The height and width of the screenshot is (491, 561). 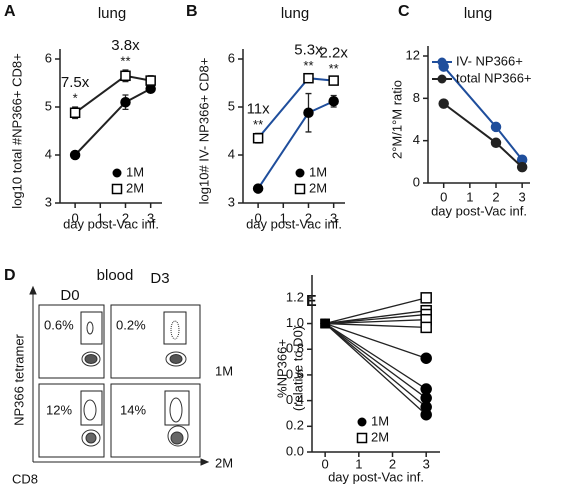 I want to click on y-axis-label: log10 total #NP366+ CD8+, so click(x=16, y=130).